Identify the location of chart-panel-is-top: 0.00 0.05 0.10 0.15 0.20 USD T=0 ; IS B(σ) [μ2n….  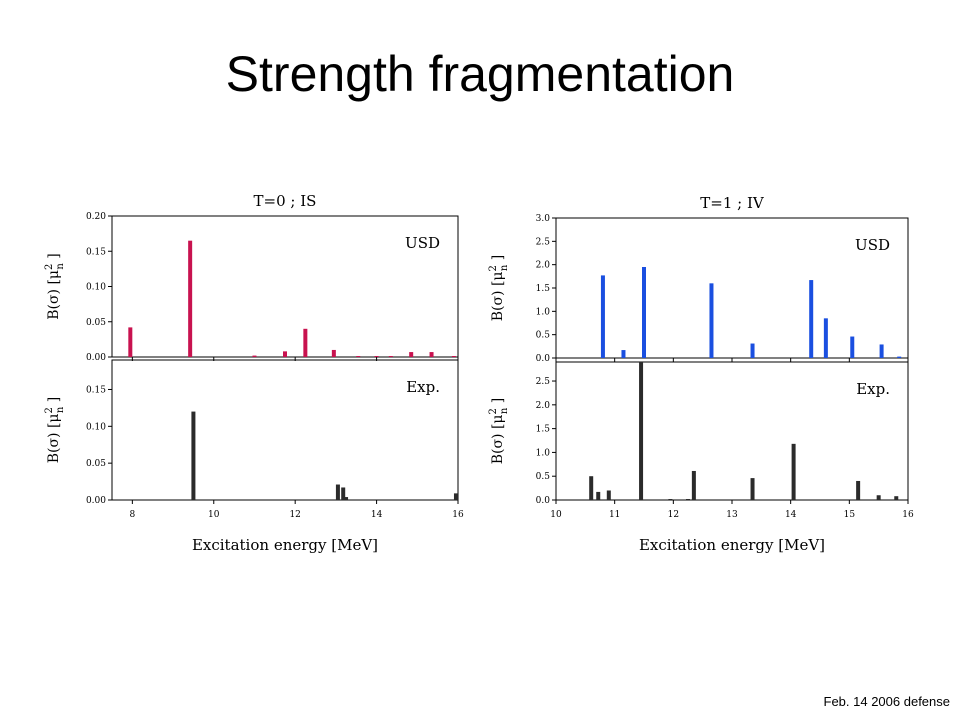
(251, 277).